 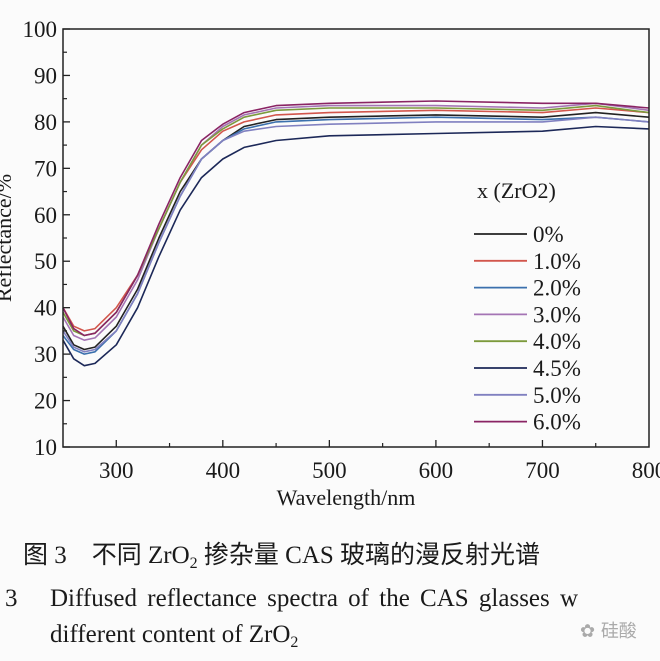 What do you see at coordinates (116, 470) in the screenshot?
I see `x-tick-label: 300` at bounding box center [116, 470].